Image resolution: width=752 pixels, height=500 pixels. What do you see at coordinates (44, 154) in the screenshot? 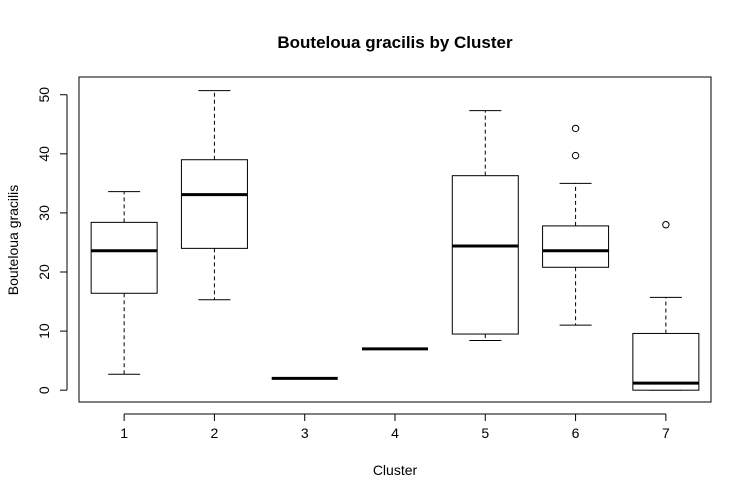
I see `y-tick-label: 40` at bounding box center [44, 154].